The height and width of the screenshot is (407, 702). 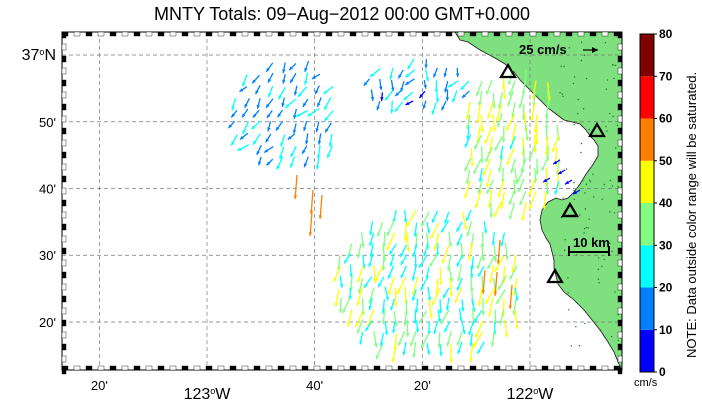 What do you see at coordinates (589, 251) in the screenshot?
I see `scale-bar` at bounding box center [589, 251].